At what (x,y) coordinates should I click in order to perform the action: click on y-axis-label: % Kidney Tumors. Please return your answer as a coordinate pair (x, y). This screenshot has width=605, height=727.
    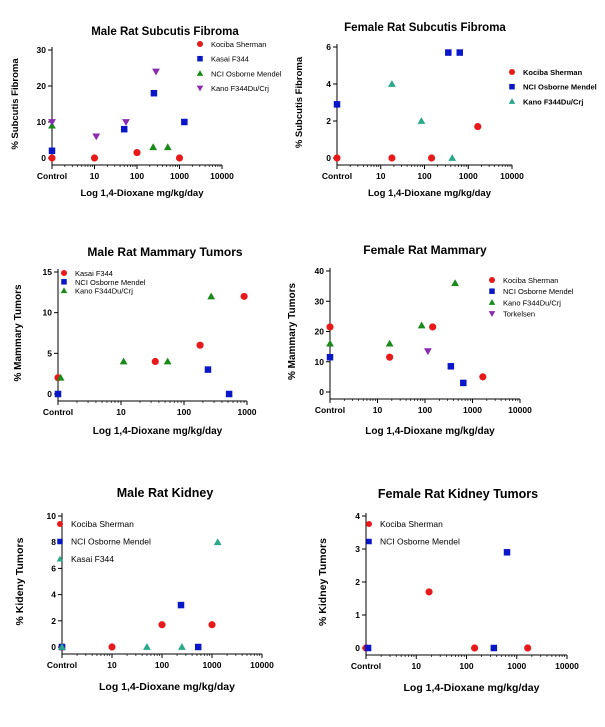
    Looking at the image, I should click on (323, 582).